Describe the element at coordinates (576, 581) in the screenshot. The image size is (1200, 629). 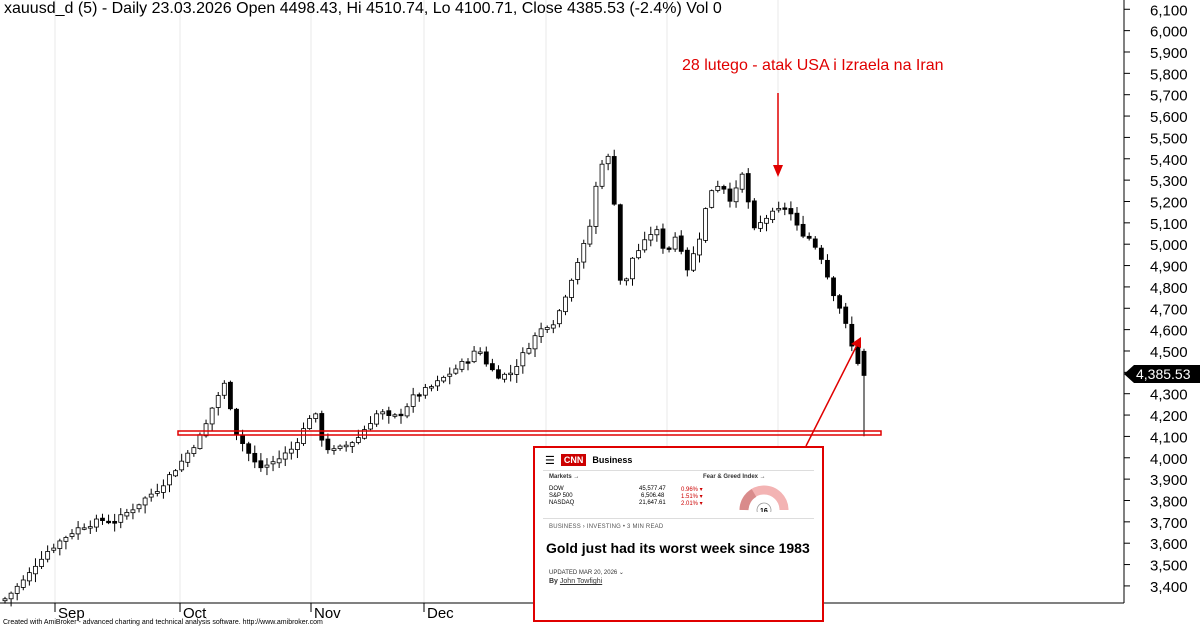
I see `article-byline: By John Towfighi` at that location.